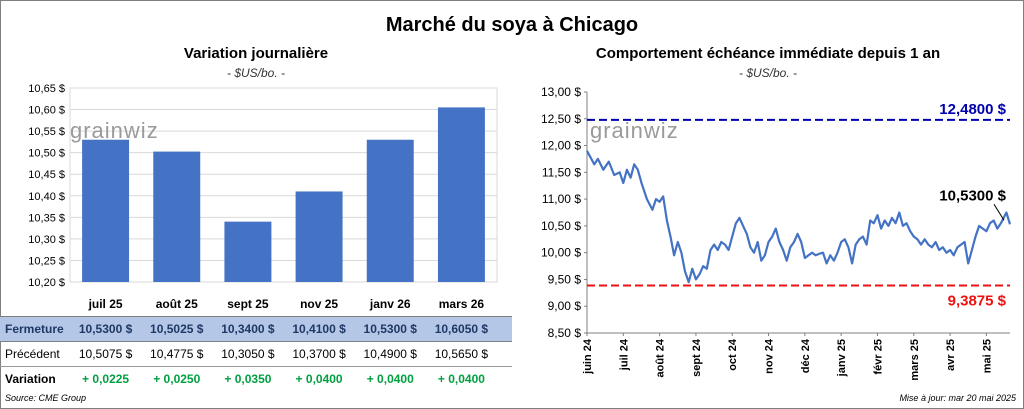 This screenshot has height=409, width=1024. What do you see at coordinates (46, 283) in the screenshot?
I see `y-tick-label: 10,20 $` at bounding box center [46, 283].